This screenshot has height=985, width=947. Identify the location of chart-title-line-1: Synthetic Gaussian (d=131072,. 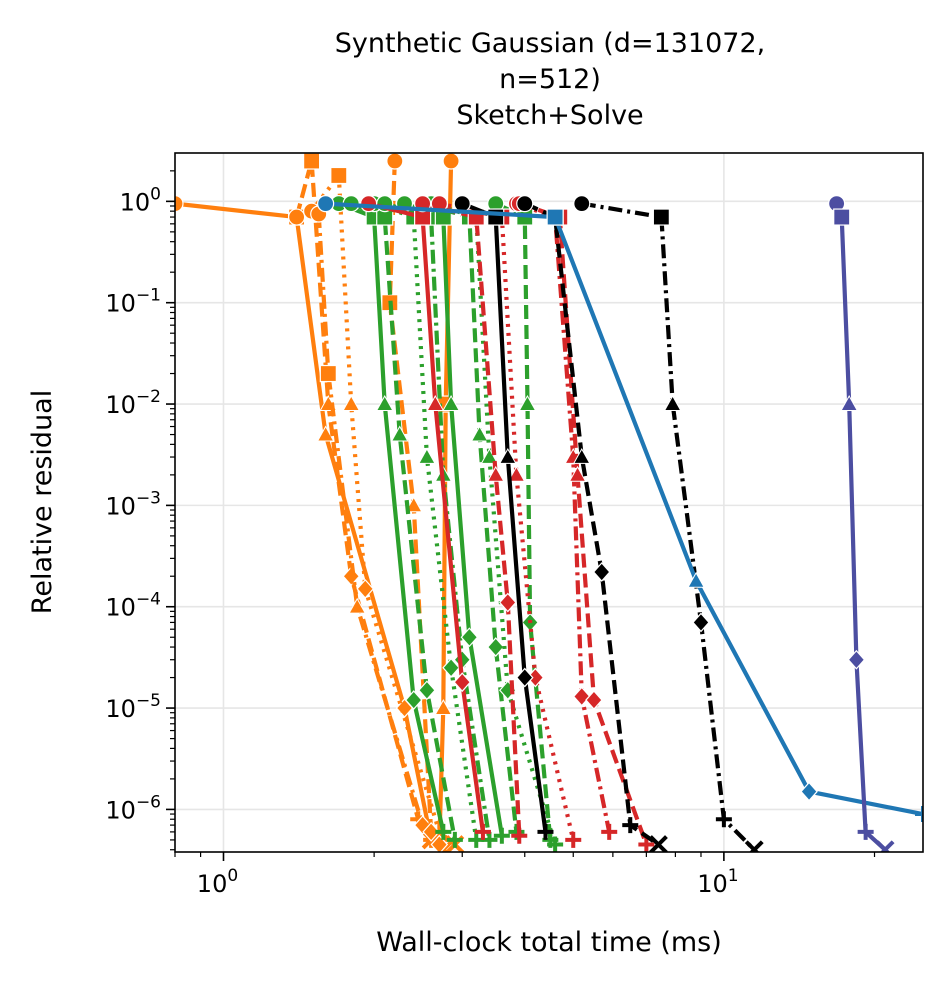
(550, 43).